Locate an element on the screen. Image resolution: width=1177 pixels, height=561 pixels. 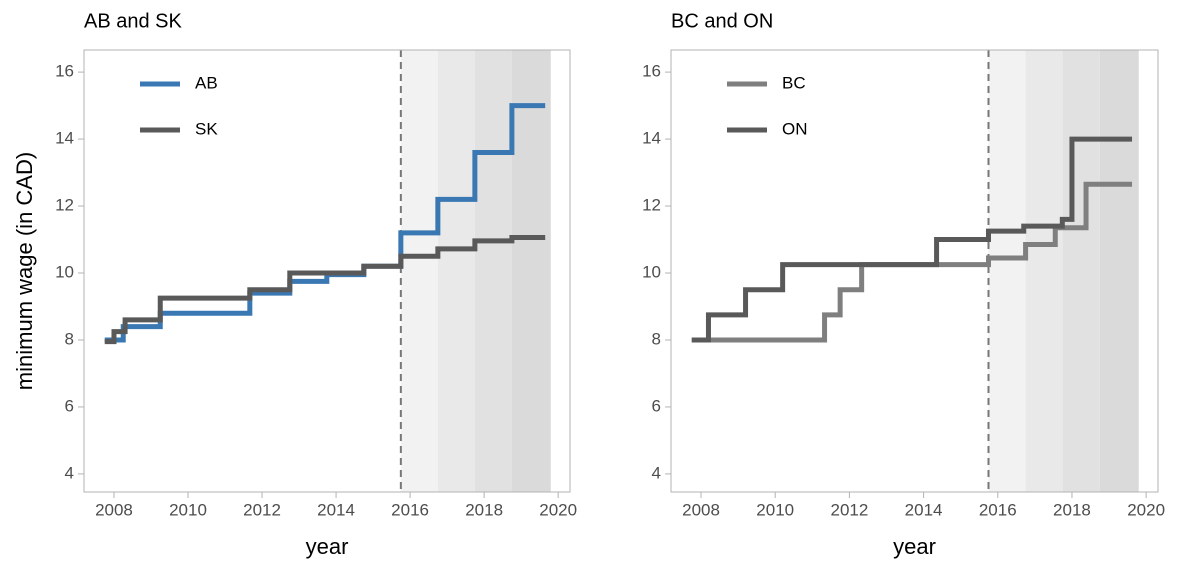
legend-label: SK is located at coordinates (206, 128).